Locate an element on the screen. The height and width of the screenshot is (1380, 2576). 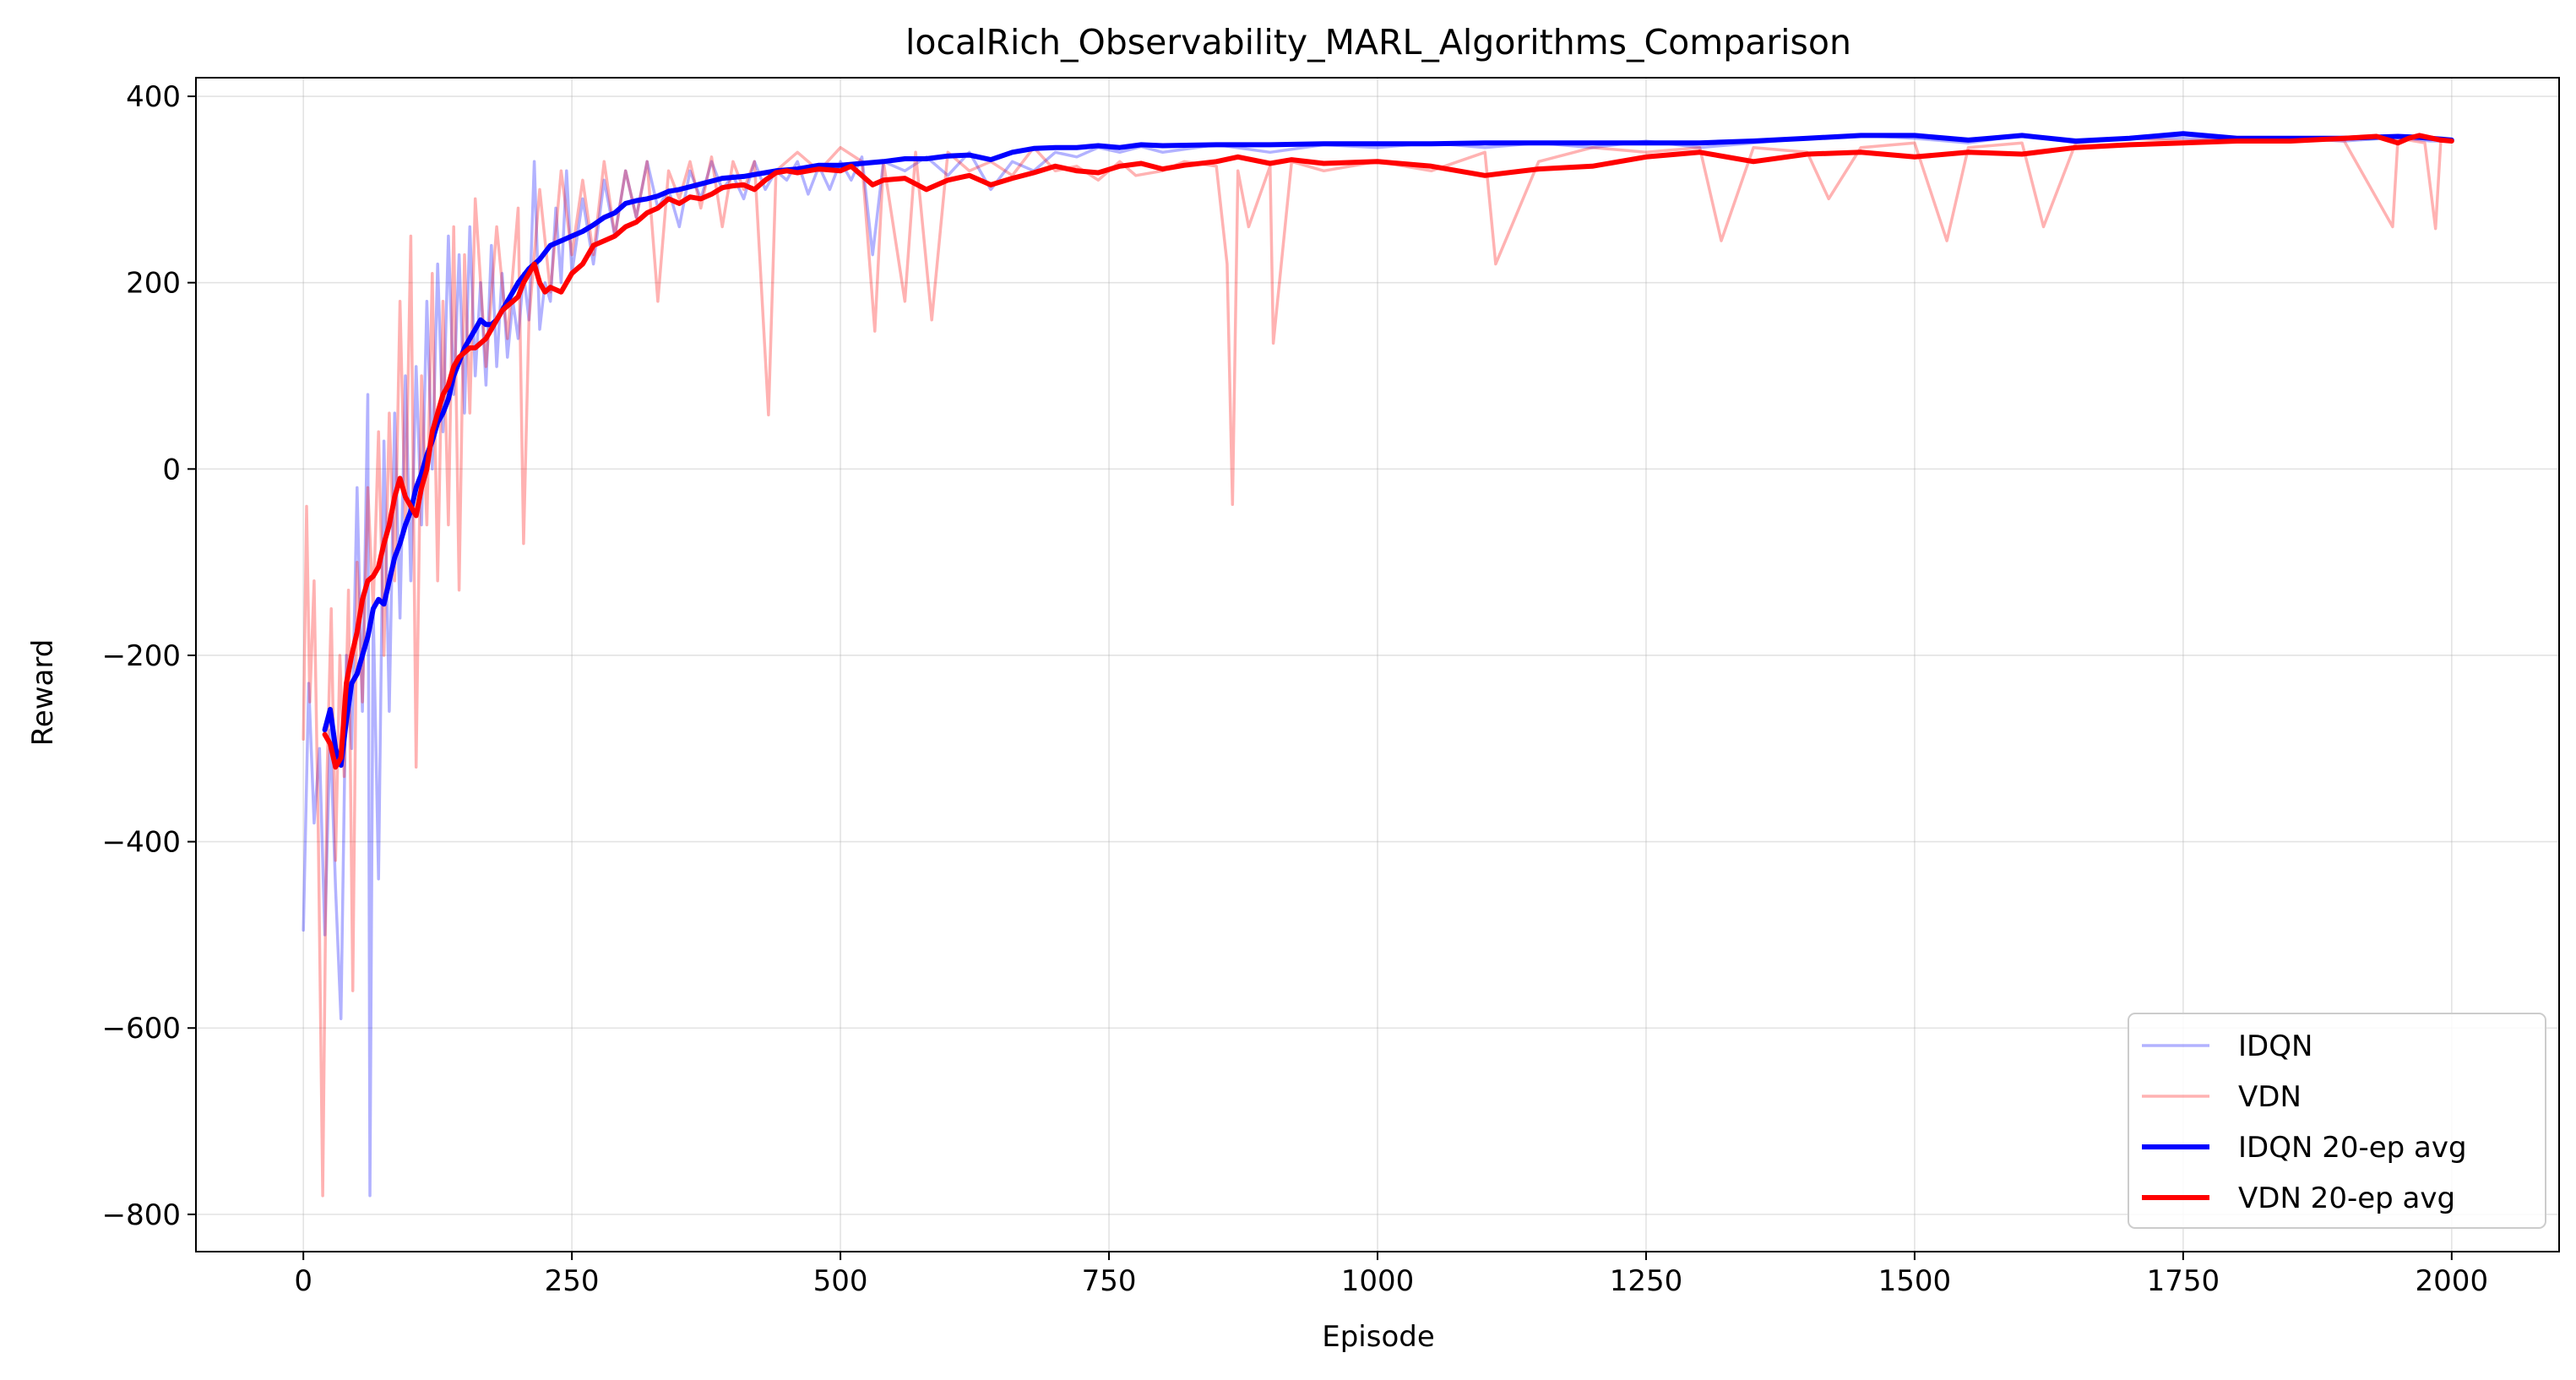
x-tick-label: 250 is located at coordinates (572, 1281).